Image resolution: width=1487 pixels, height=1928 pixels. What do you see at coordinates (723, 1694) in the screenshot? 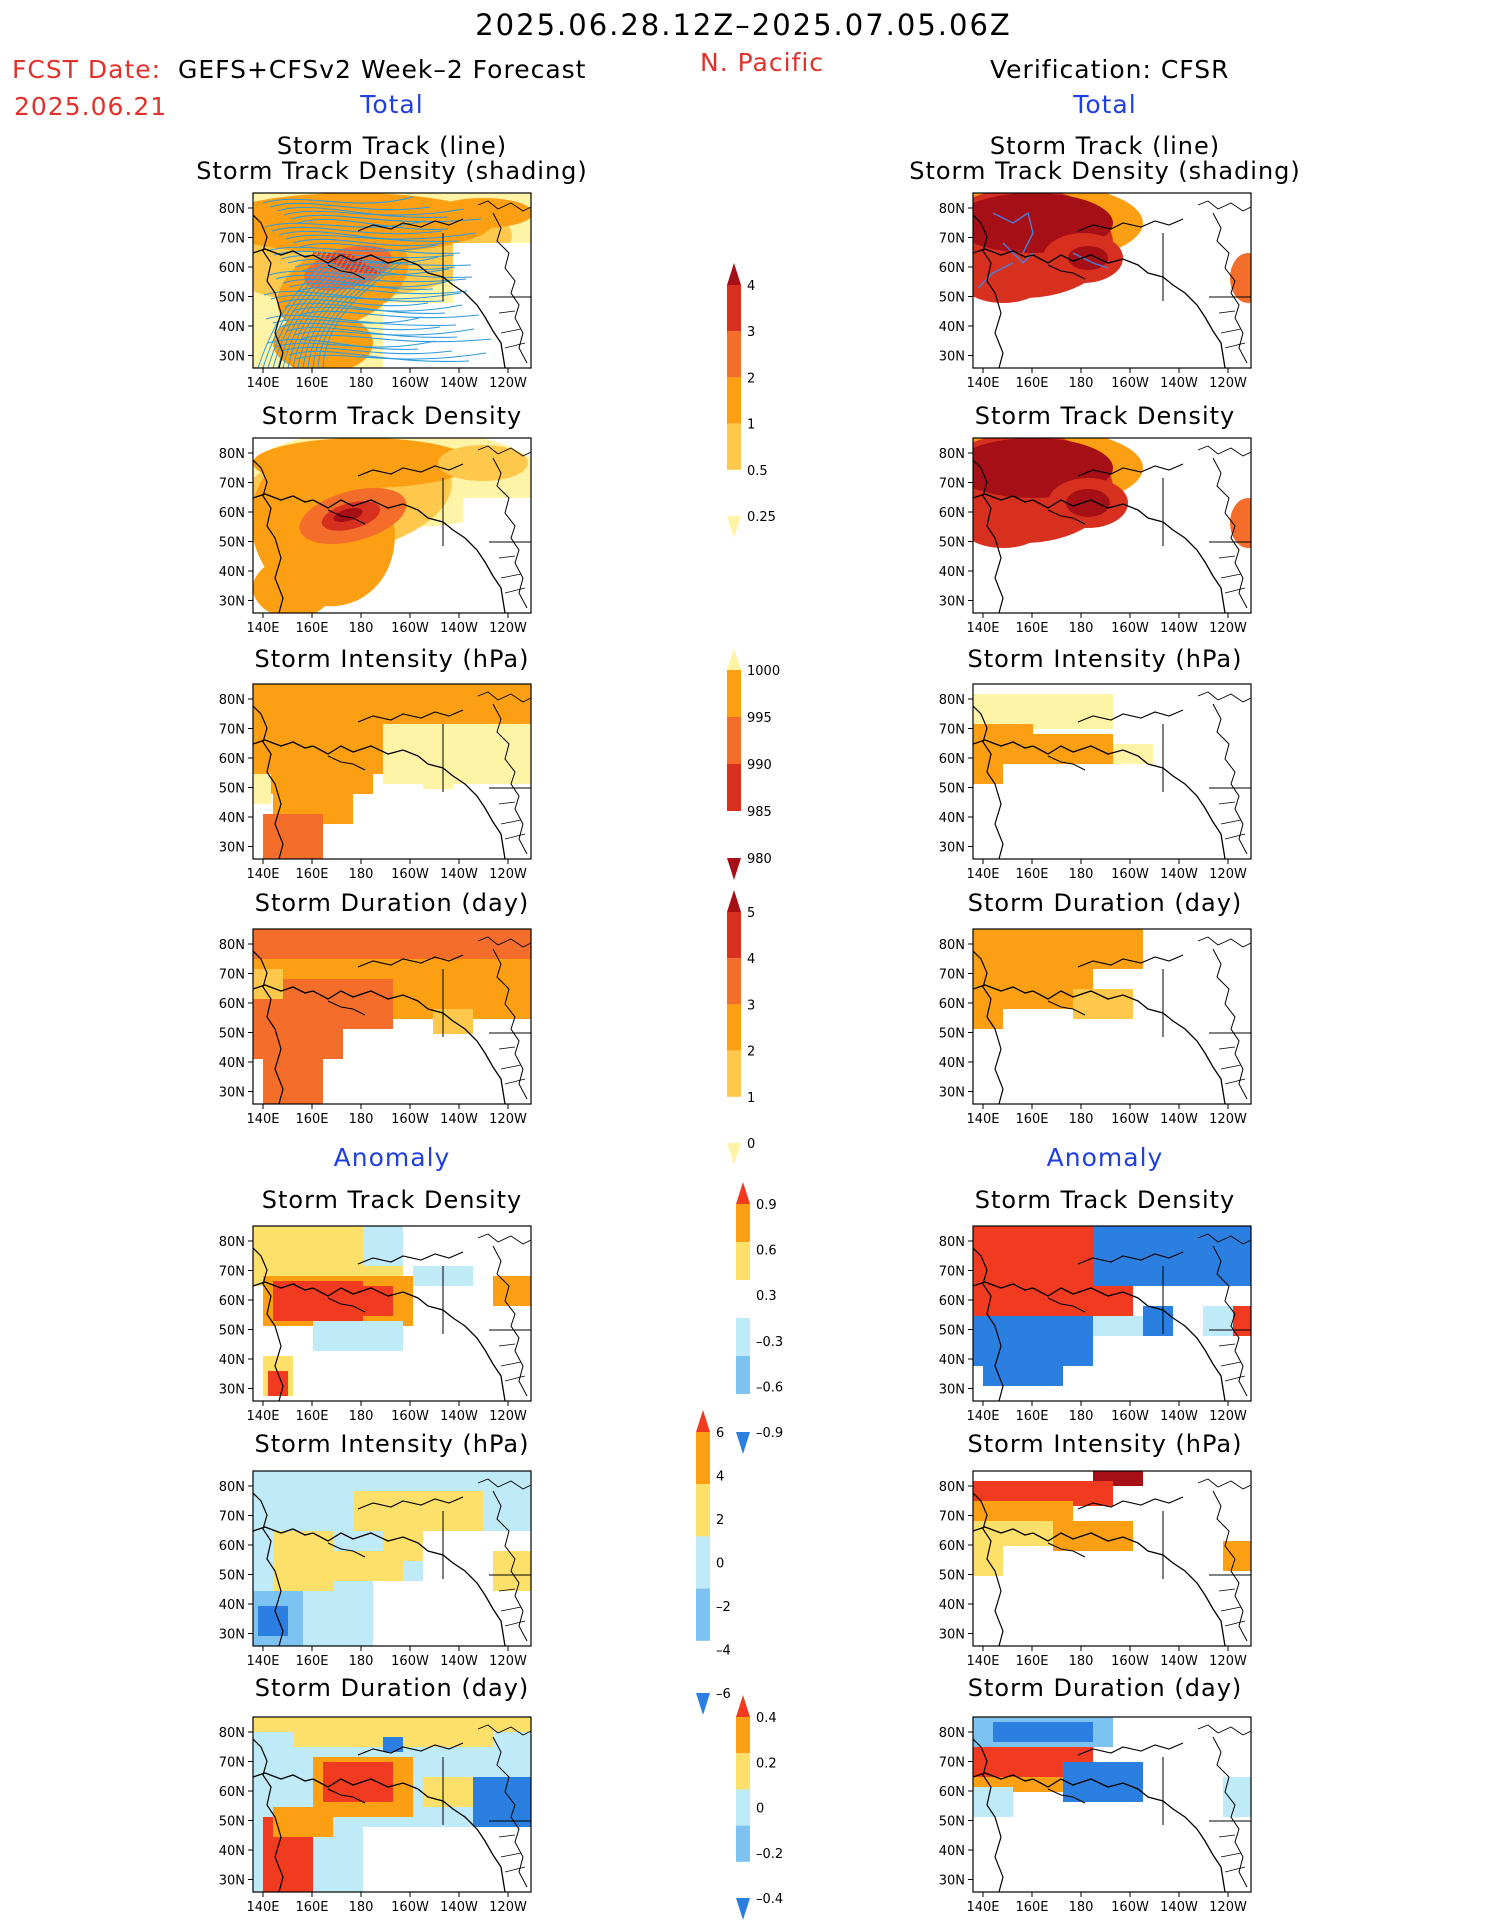
I see `colorbar-label: –6` at bounding box center [723, 1694].